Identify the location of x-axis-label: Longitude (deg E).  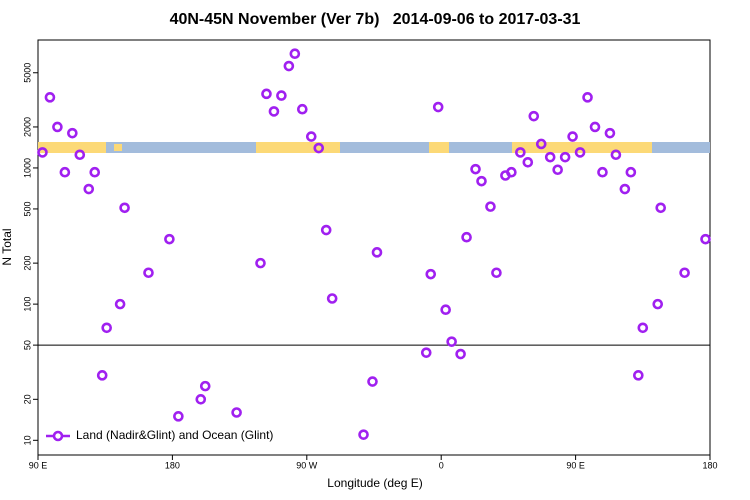
(374, 483).